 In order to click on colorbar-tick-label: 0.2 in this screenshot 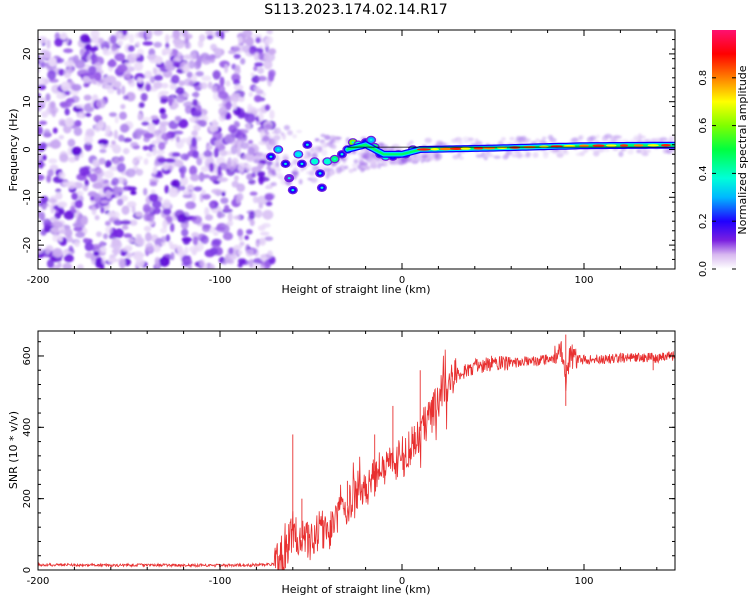, I will do `click(703, 221)`.